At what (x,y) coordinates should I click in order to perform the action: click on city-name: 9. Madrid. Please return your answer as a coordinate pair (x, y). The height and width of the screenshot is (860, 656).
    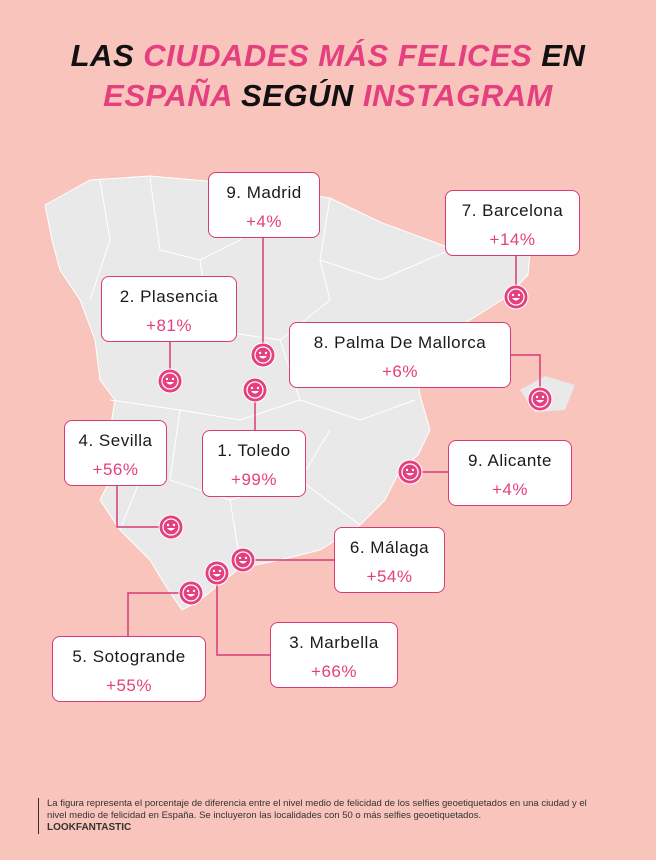
    Looking at the image, I should click on (264, 192).